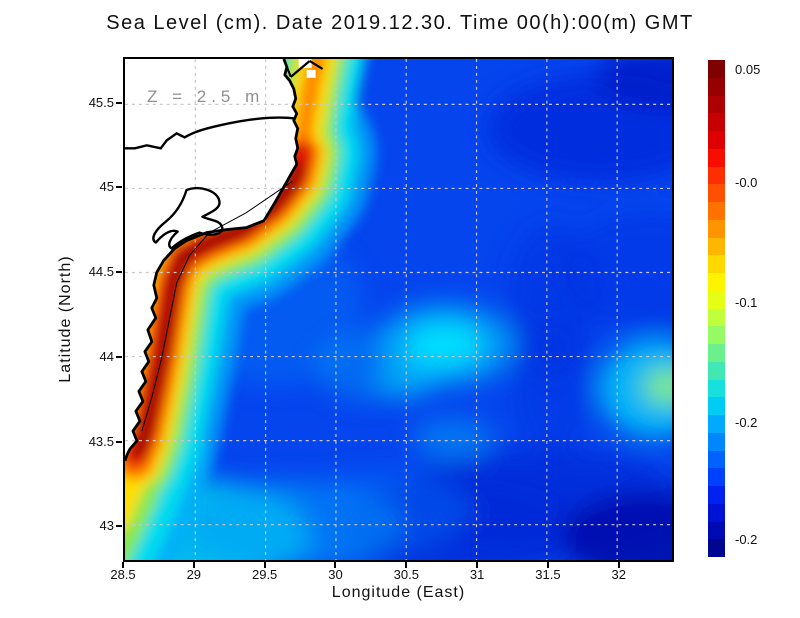 Image resolution: width=800 pixels, height=618 pixels. Describe the element at coordinates (194, 574) in the screenshot. I see `x-tick-label: 29` at that location.